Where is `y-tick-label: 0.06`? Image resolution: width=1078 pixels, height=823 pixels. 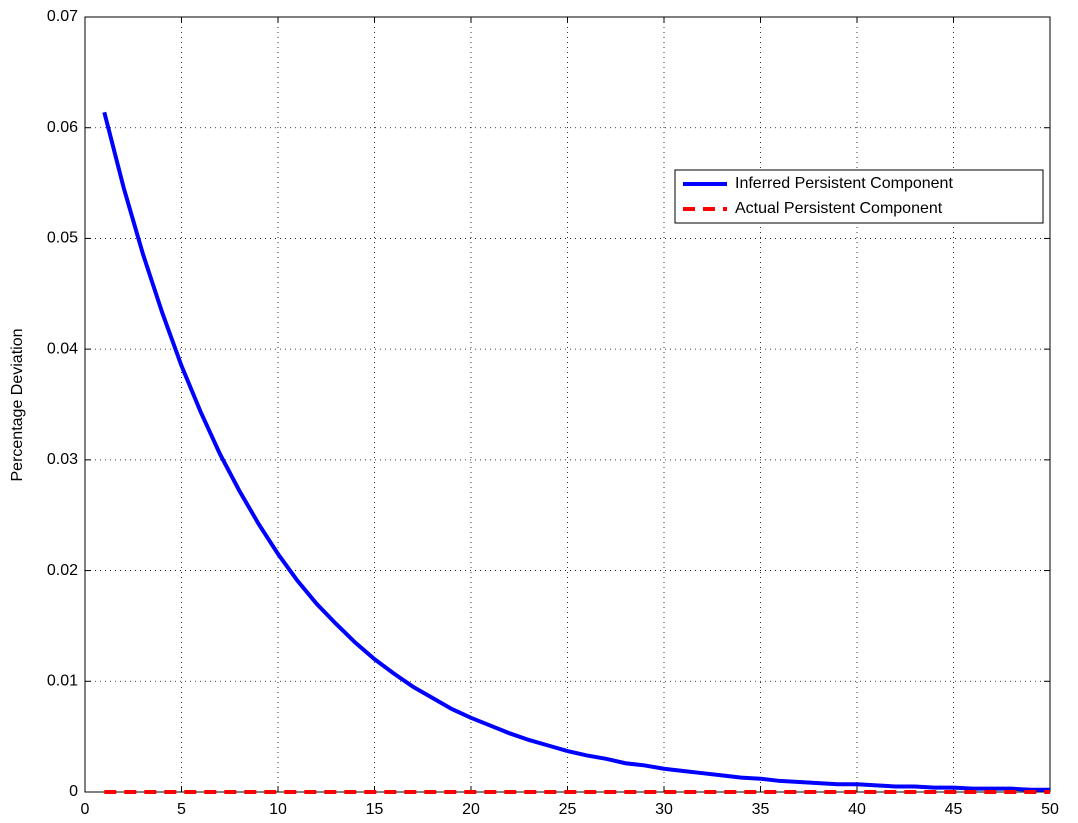 y-tick-label: 0.06 is located at coordinates (62, 127).